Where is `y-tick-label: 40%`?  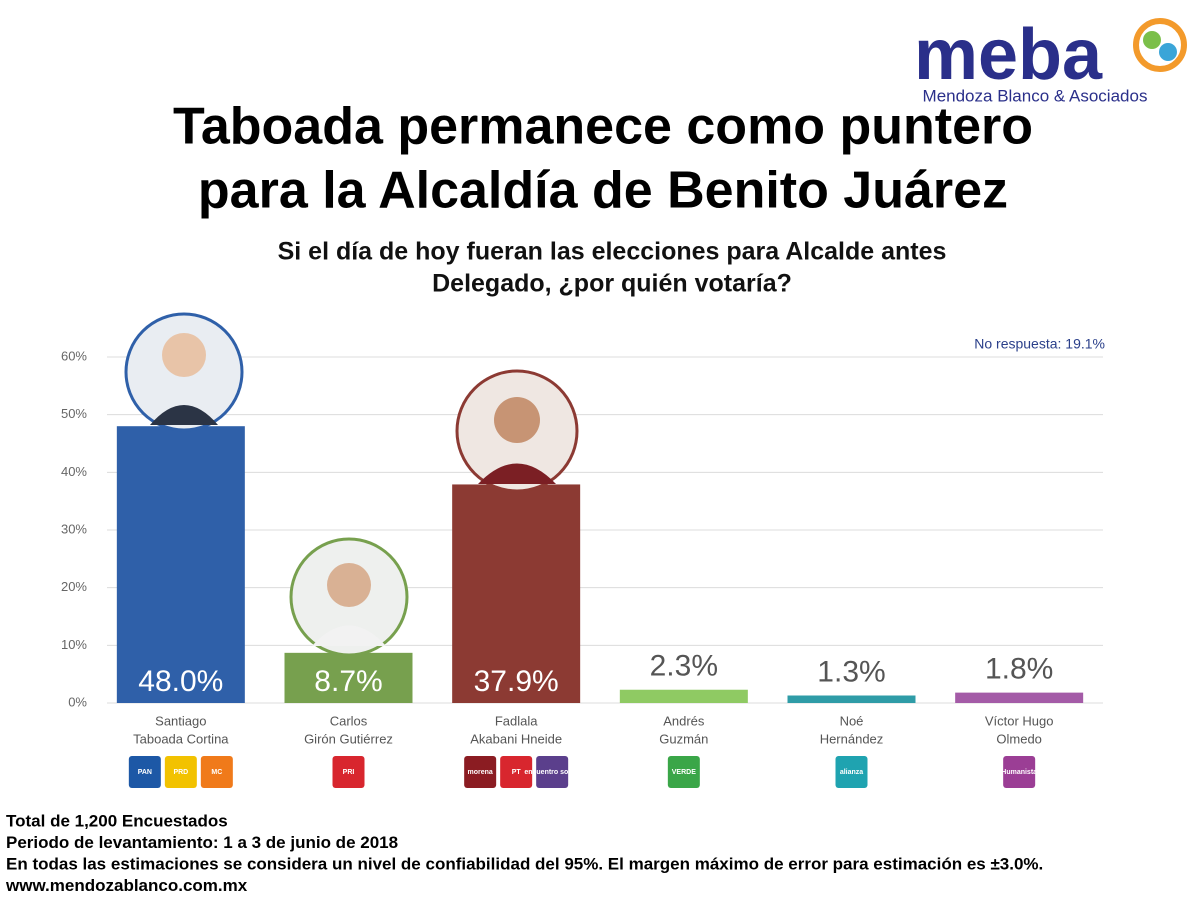
y-tick-label: 40% is located at coordinates (74, 471).